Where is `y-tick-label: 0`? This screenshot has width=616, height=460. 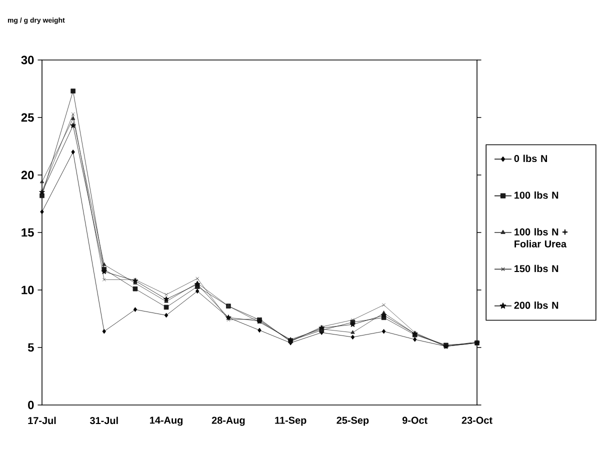
y-tick-label: 0 is located at coordinates (31, 405).